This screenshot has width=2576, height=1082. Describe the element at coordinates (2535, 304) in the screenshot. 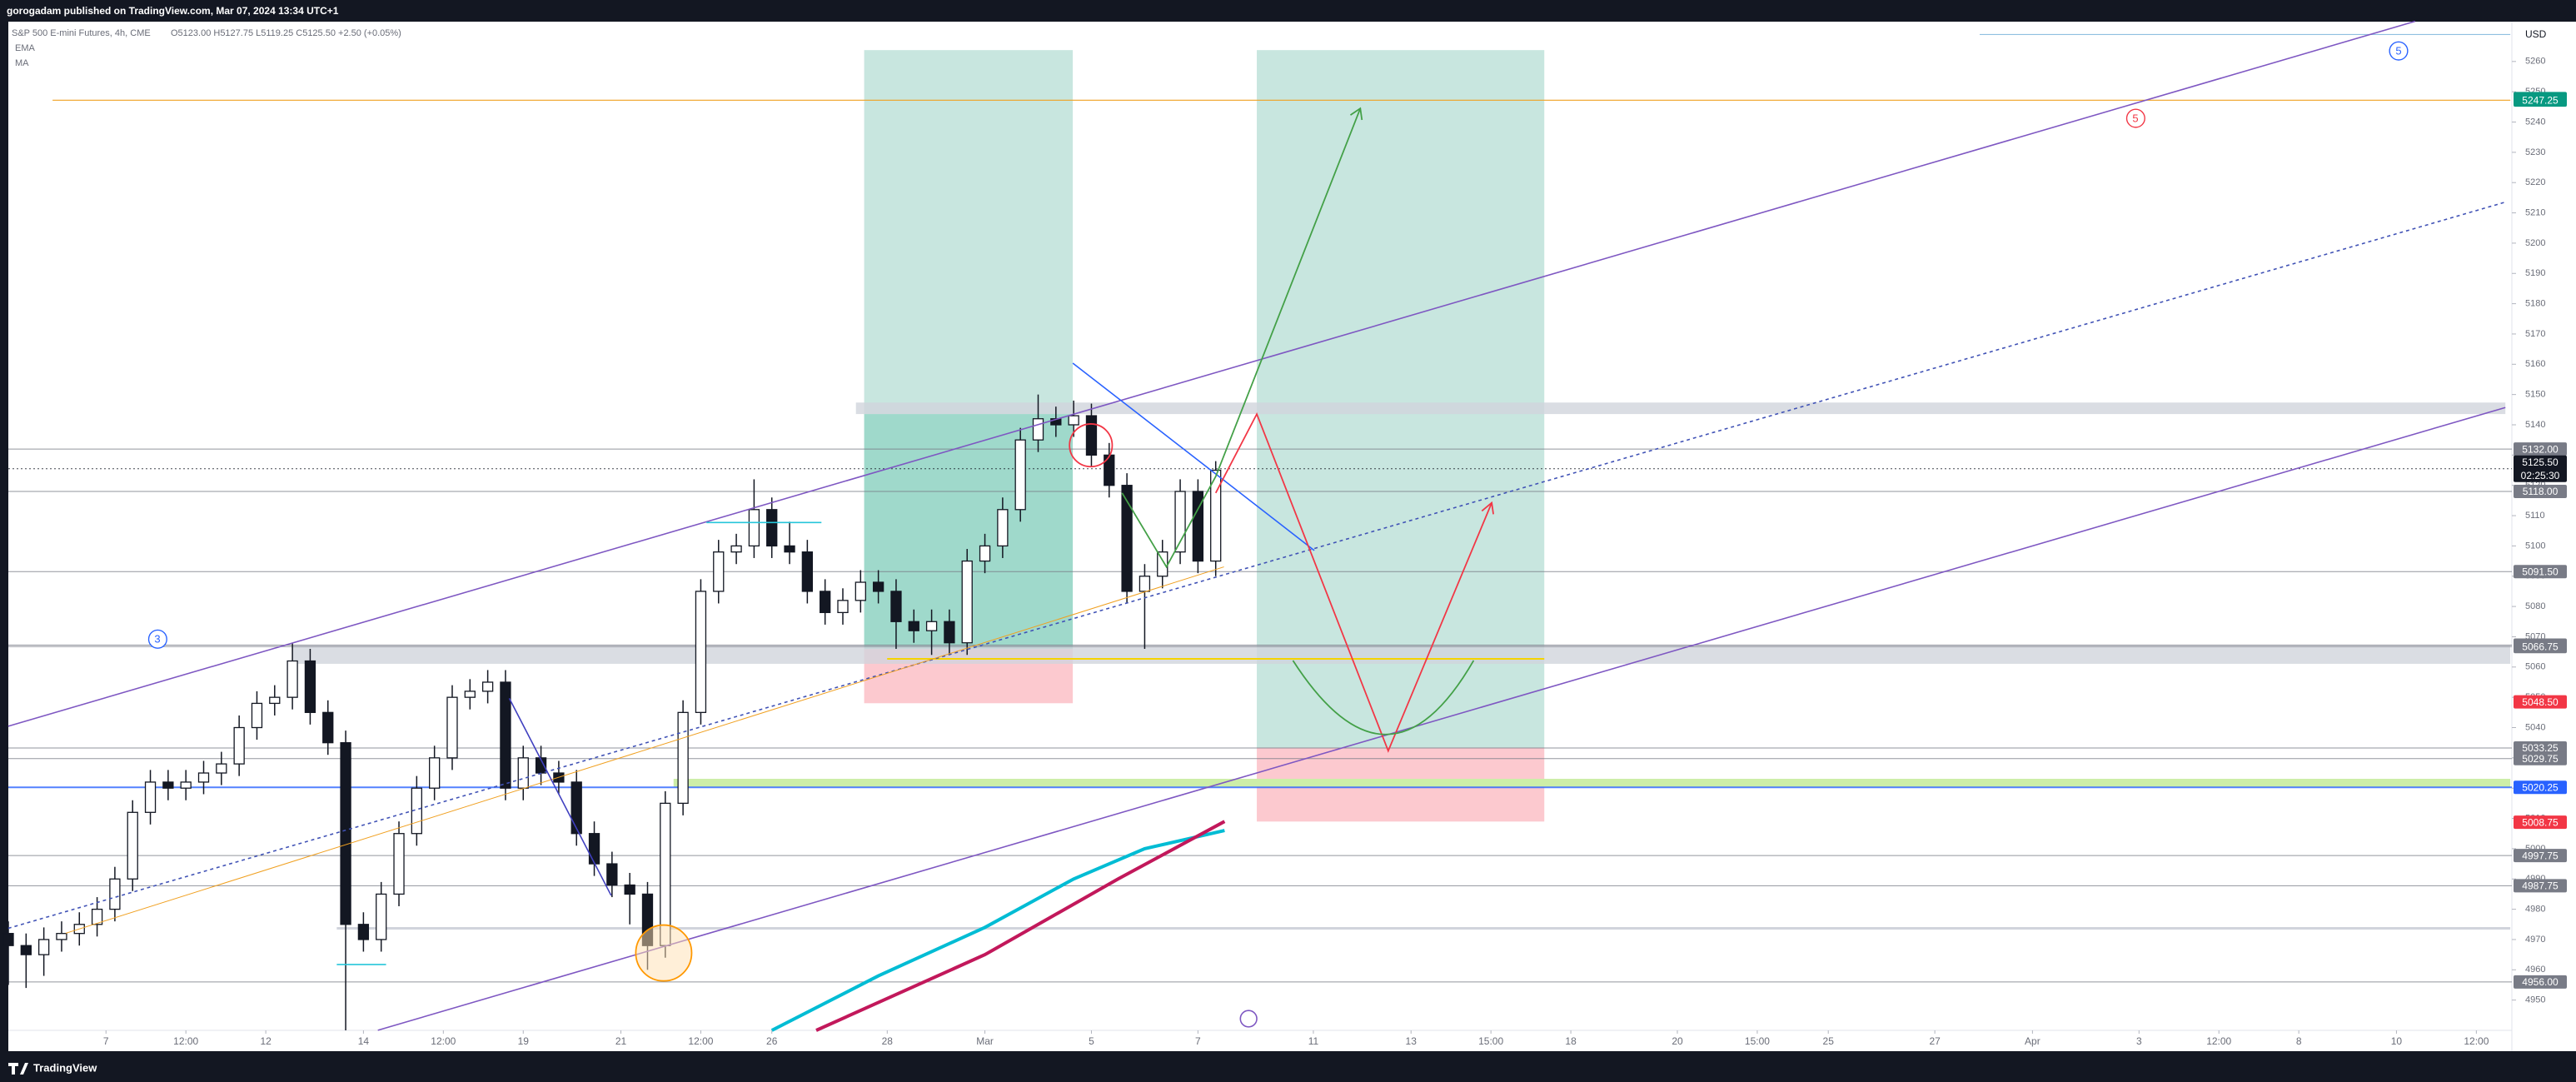

I see `y-tick-label: 5180` at that location.